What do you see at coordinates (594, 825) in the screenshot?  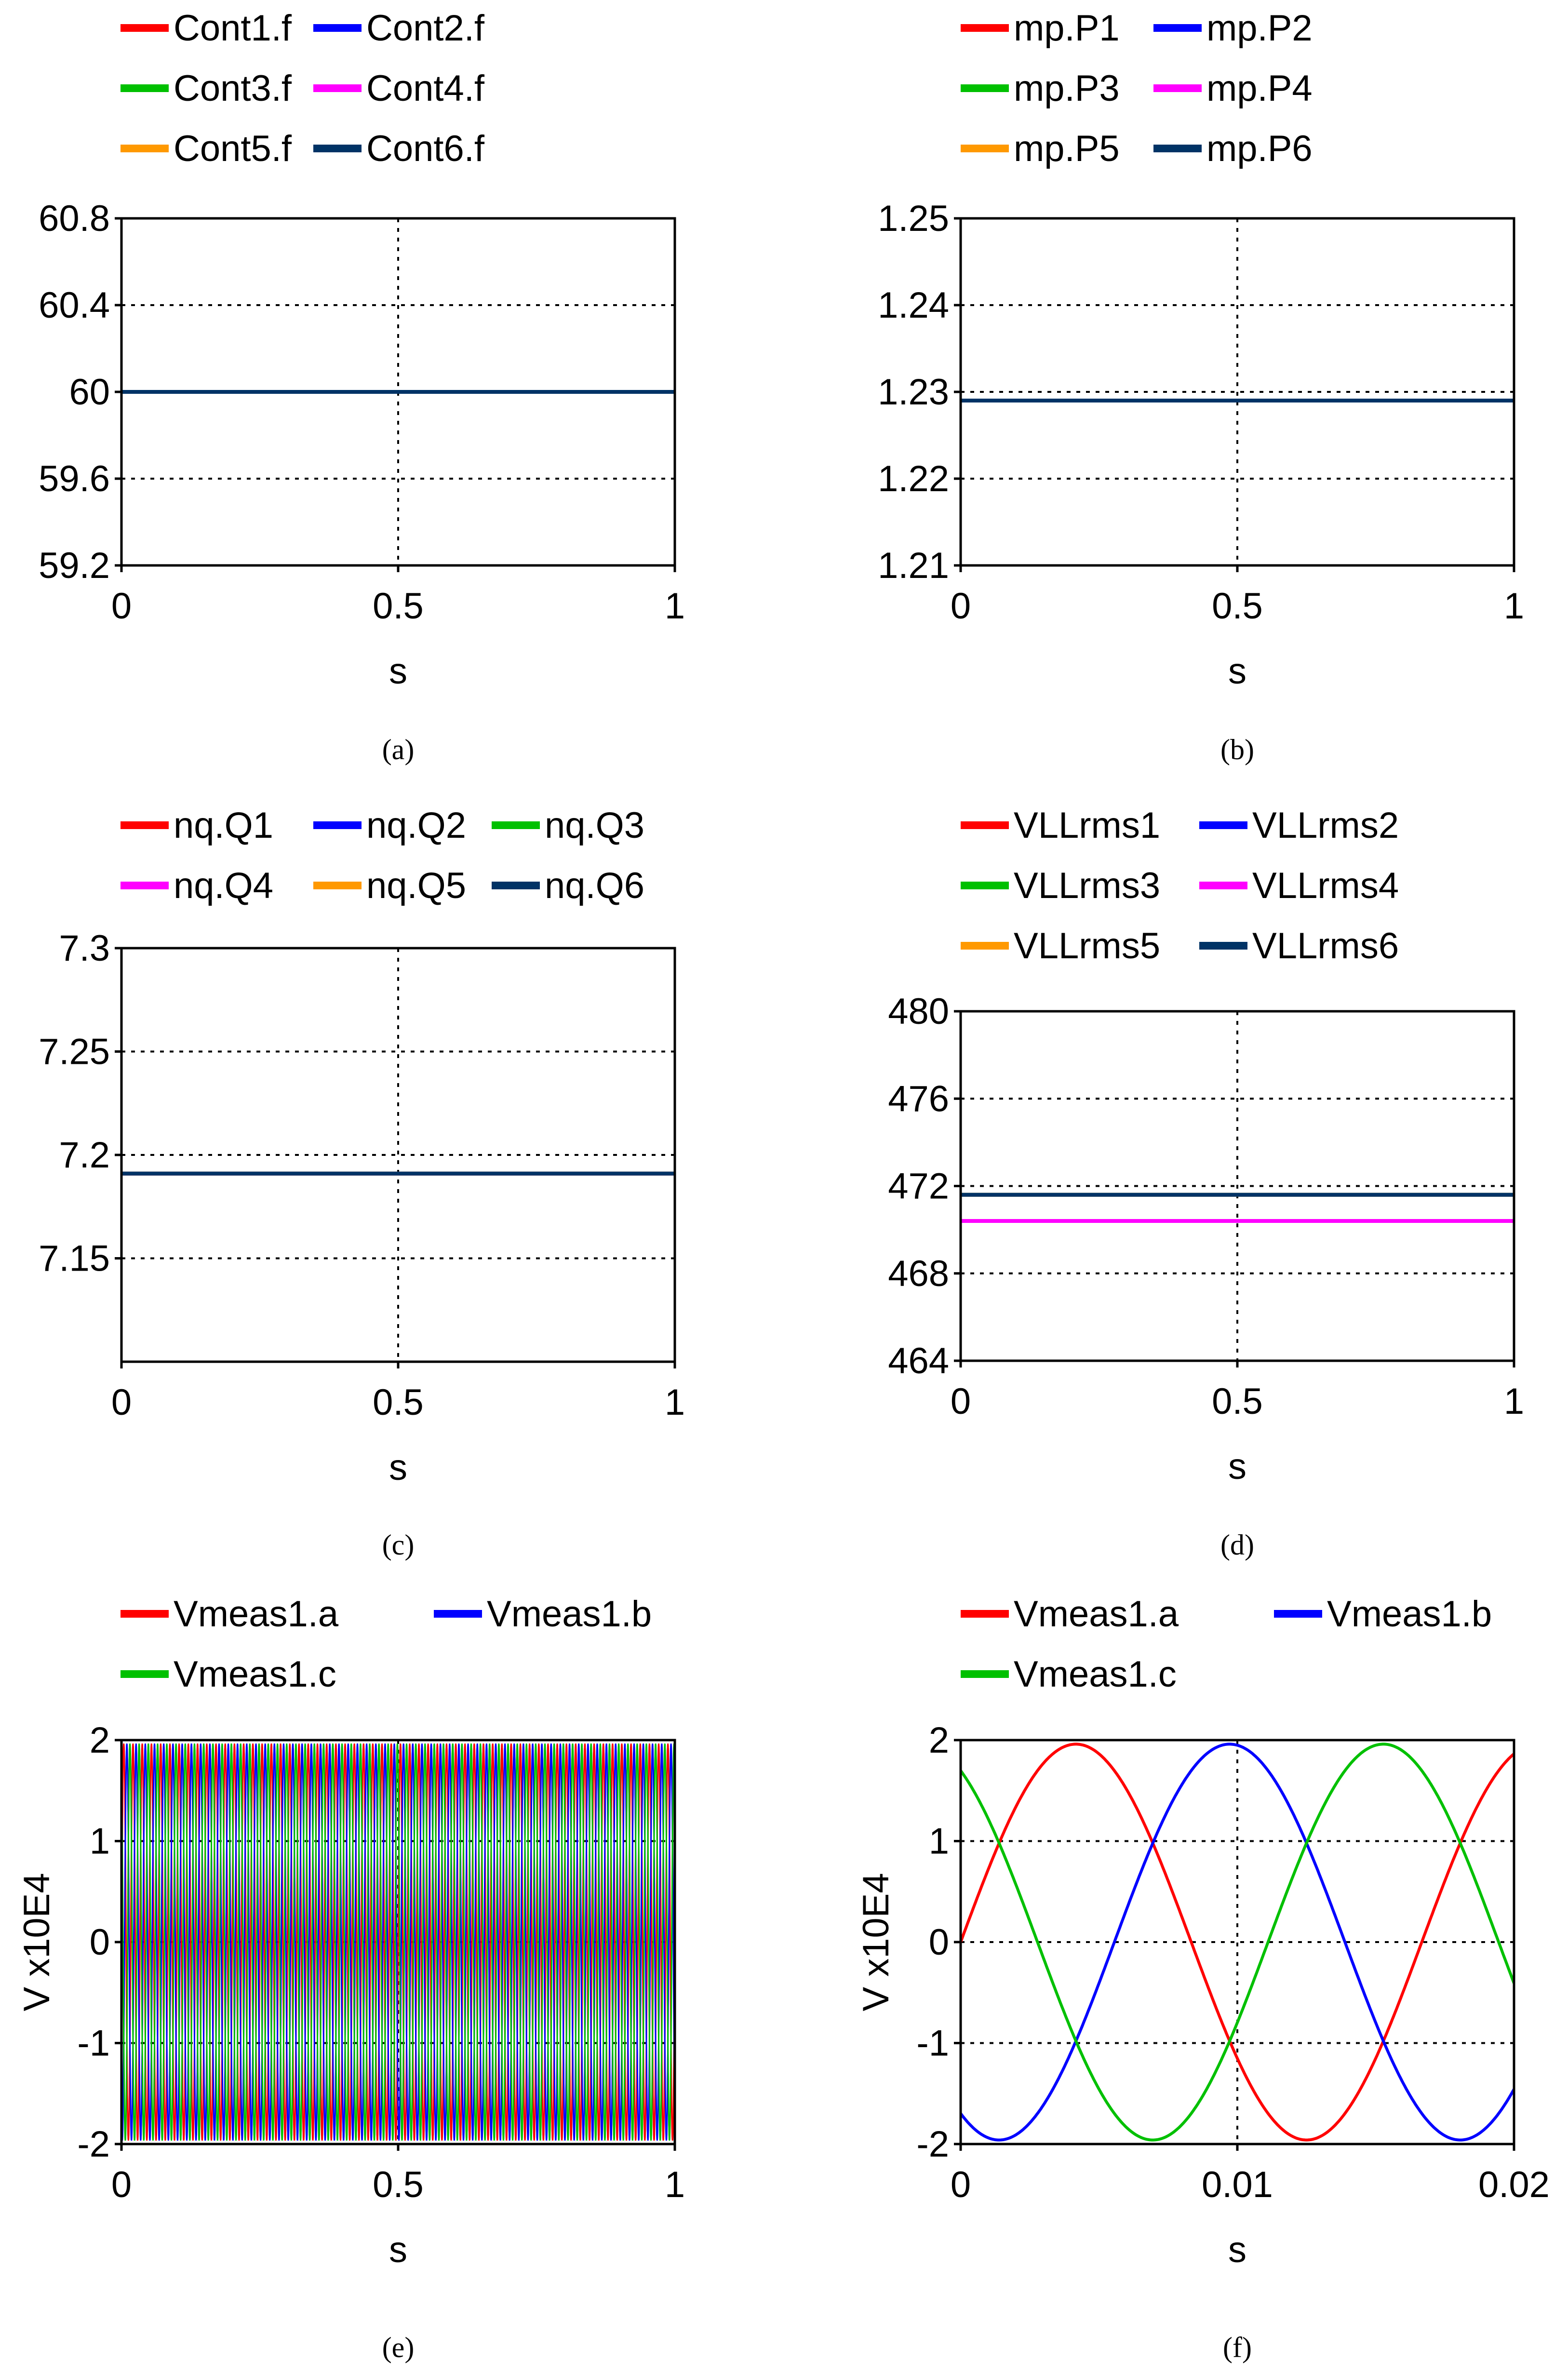 I see `legend-label-nq-q3: nq.Q3` at bounding box center [594, 825].